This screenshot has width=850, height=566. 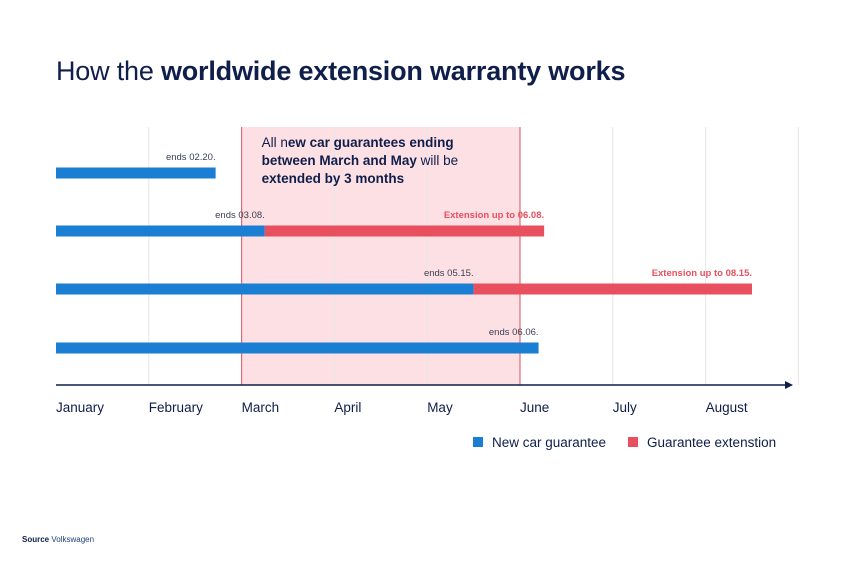 I want to click on guarantee-label-1: ends 02.20., so click(x=191, y=157).